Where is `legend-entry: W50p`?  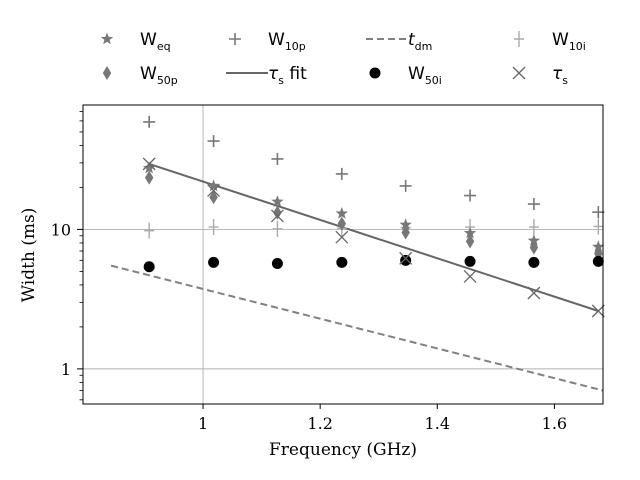
legend-entry: W50p is located at coordinates (140, 75).